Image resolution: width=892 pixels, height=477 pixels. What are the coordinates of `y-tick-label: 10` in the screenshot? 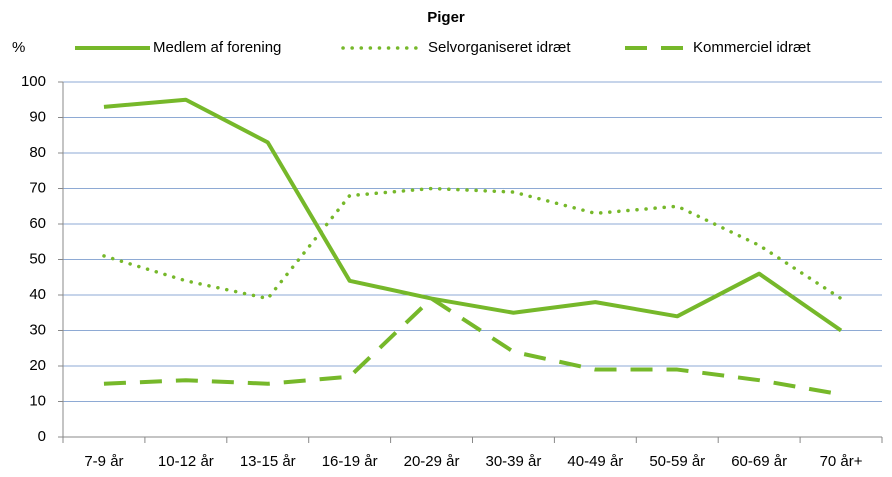 It's located at (37, 400).